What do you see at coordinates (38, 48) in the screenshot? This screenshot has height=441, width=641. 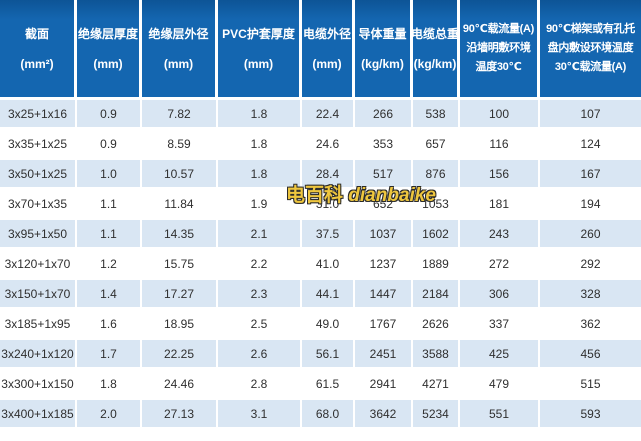 I see `column-header-1: 截面 (mm²)` at bounding box center [38, 48].